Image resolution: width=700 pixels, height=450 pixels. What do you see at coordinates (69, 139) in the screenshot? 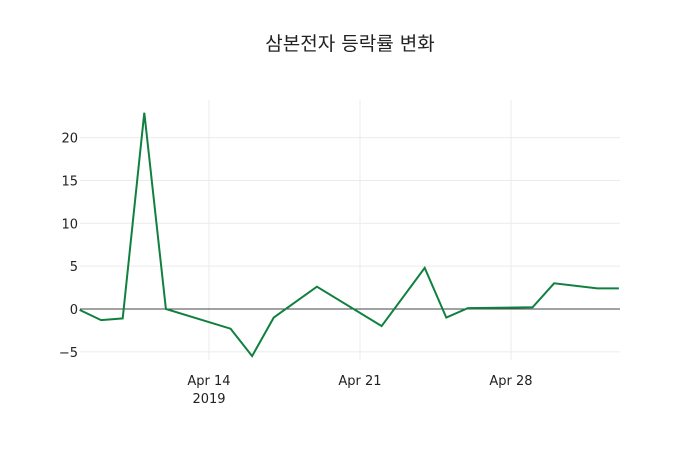
I see `y-tick-label: 20` at bounding box center [69, 139].